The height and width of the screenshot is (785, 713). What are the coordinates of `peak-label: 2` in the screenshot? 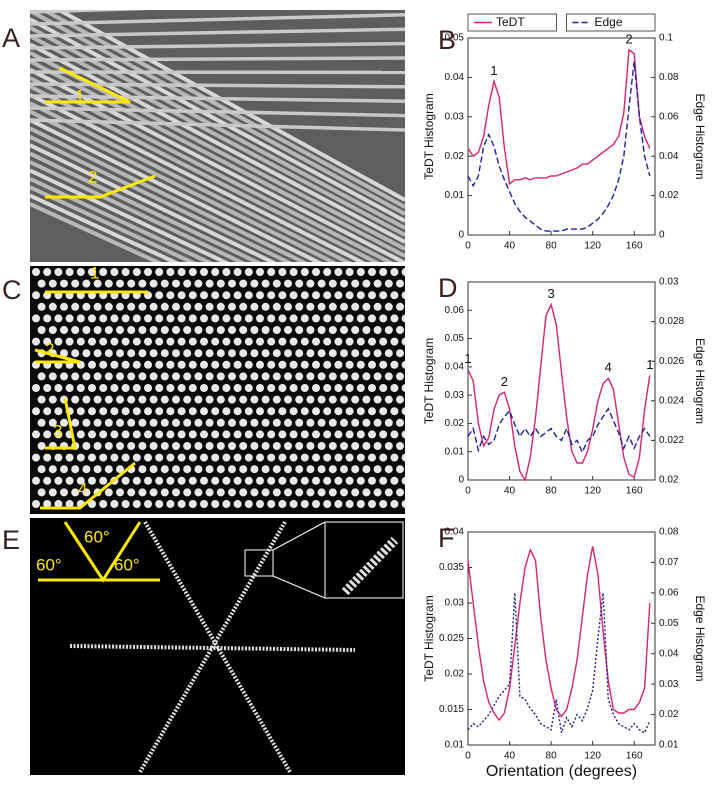 It's located at (504, 381).